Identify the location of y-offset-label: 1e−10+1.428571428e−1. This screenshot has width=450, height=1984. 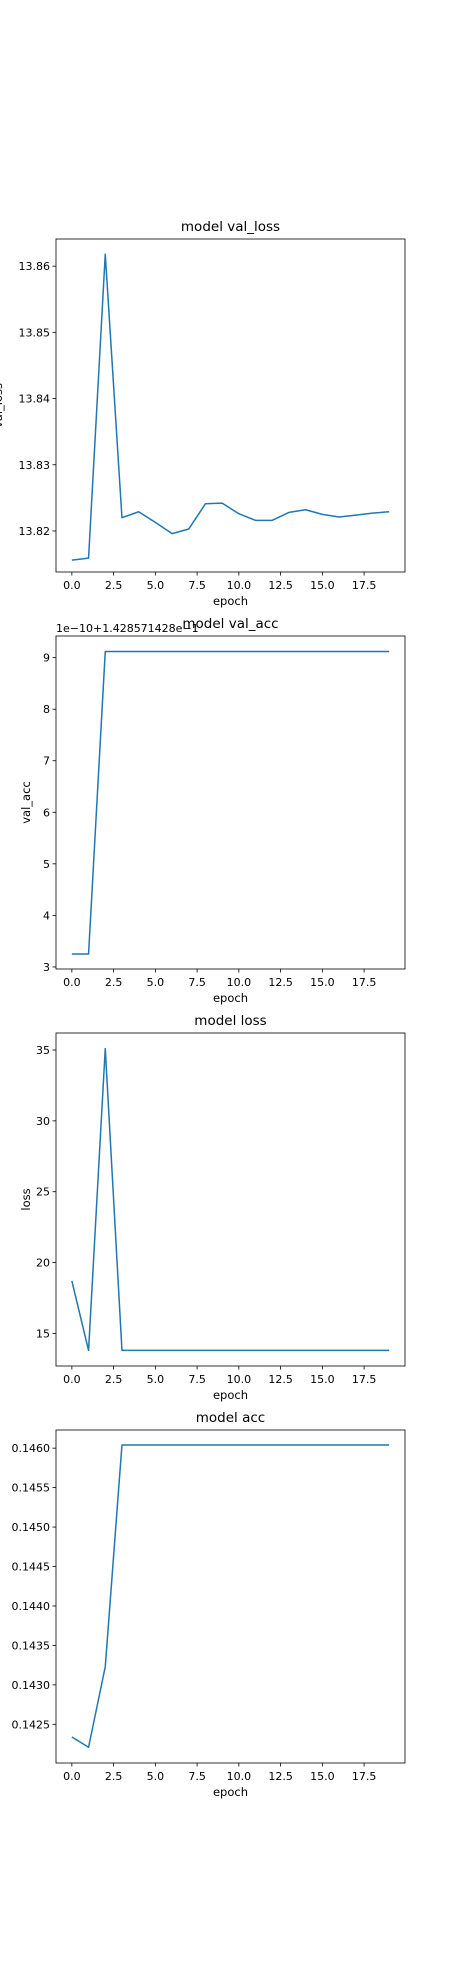
(127, 628).